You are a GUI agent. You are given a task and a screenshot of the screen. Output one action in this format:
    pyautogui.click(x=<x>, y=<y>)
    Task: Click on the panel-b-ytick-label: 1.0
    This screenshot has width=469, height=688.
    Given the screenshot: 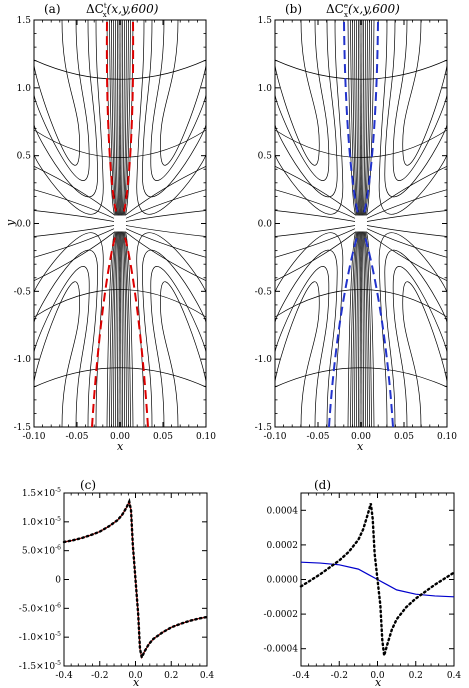 What is the action you would take?
    pyautogui.click(x=265, y=89)
    